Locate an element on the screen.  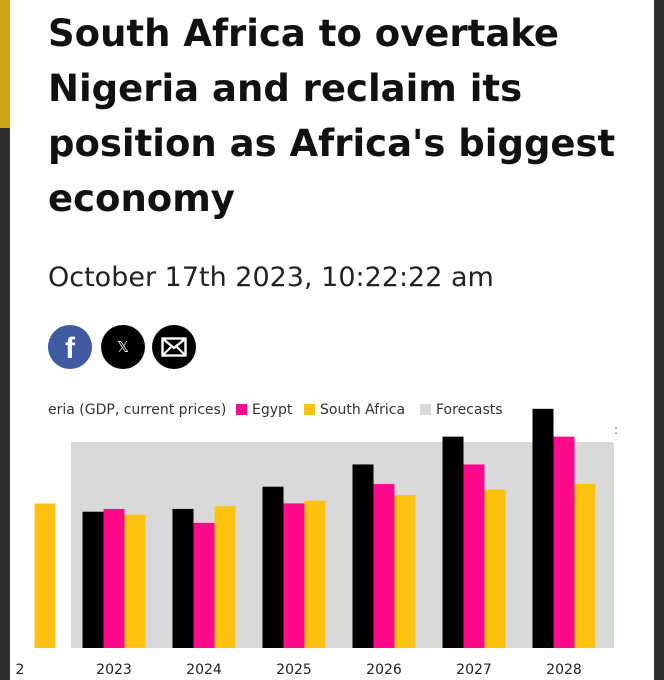
x-tick-label-2025: 2025 is located at coordinates (294, 670).